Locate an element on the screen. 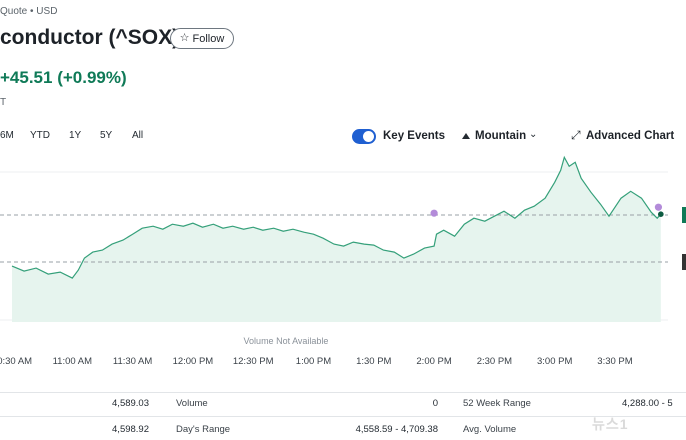 The width and height of the screenshot is (686, 440). watermark: 뉴스1 is located at coordinates (610, 424).